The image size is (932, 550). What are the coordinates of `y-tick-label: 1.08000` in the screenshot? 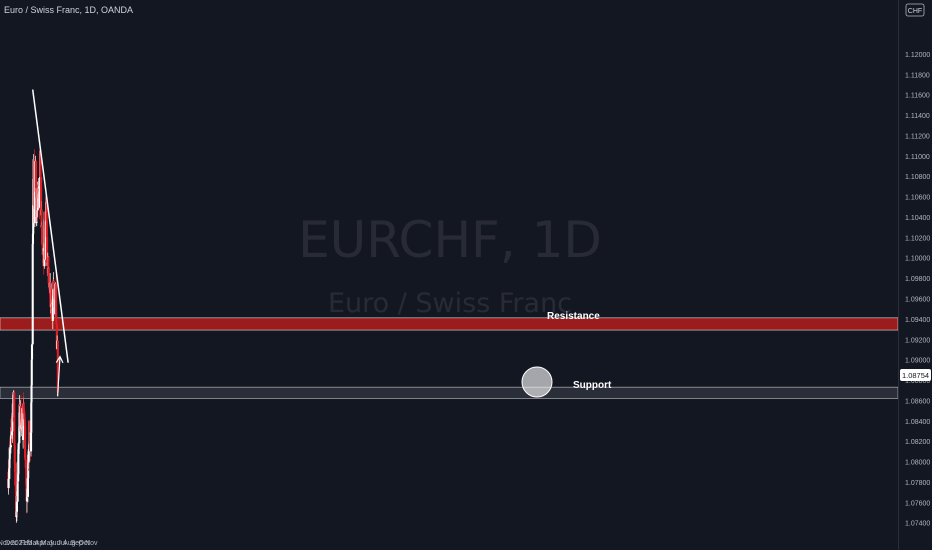 It's located at (917, 463).